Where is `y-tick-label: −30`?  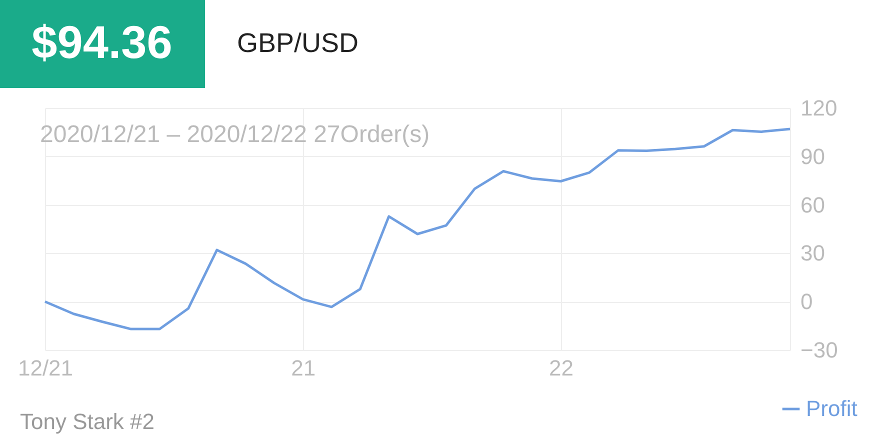
y-tick-label: −30 is located at coordinates (819, 350).